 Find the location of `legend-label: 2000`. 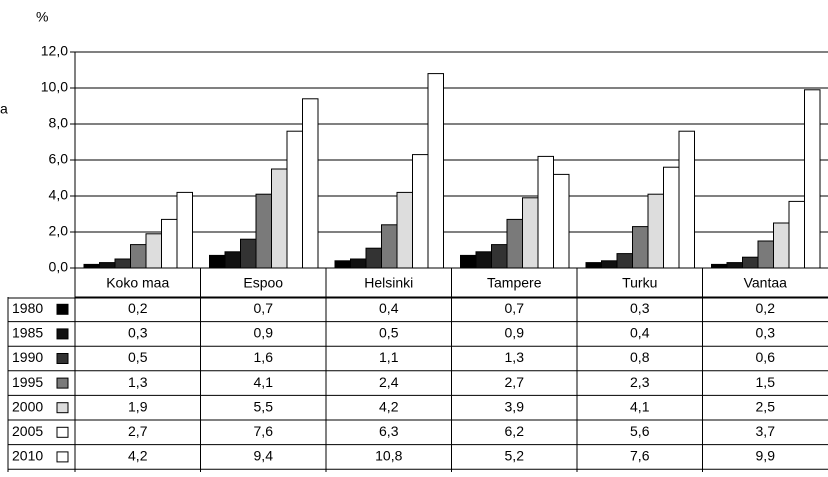

legend-label: 2000 is located at coordinates (27, 406).